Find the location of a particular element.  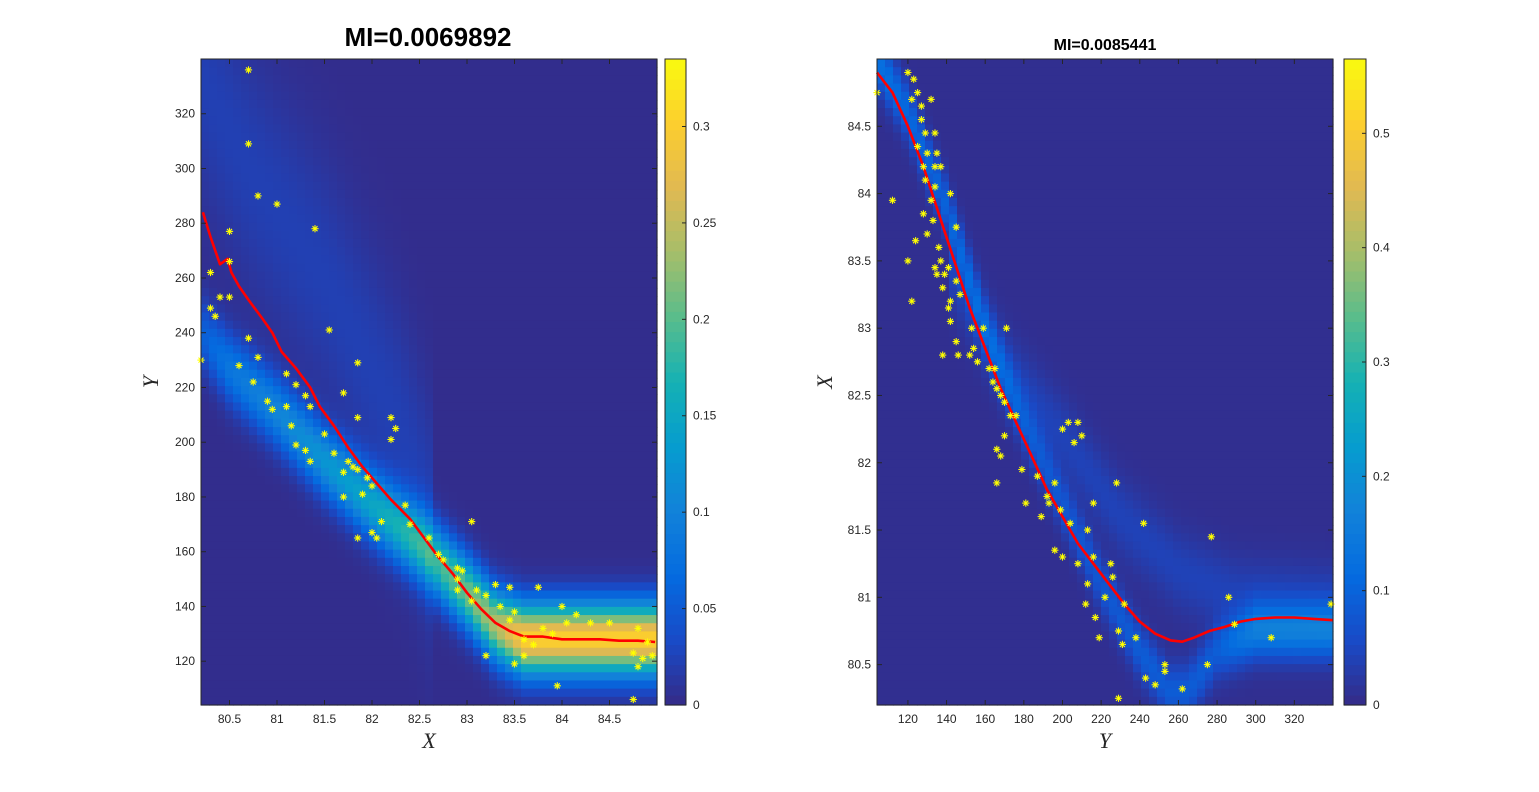

colorbar-tick-label: 0.1 is located at coordinates (701, 512).